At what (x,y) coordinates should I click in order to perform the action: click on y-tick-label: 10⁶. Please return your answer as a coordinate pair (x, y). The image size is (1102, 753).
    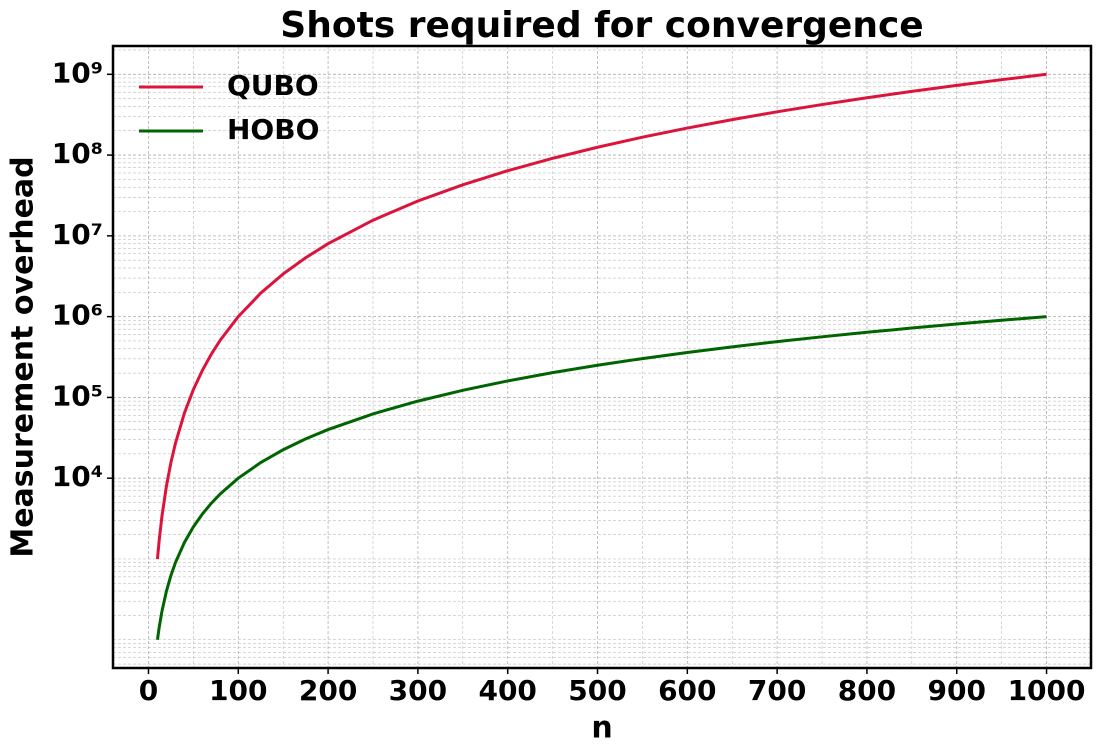
    Looking at the image, I should click on (77, 315).